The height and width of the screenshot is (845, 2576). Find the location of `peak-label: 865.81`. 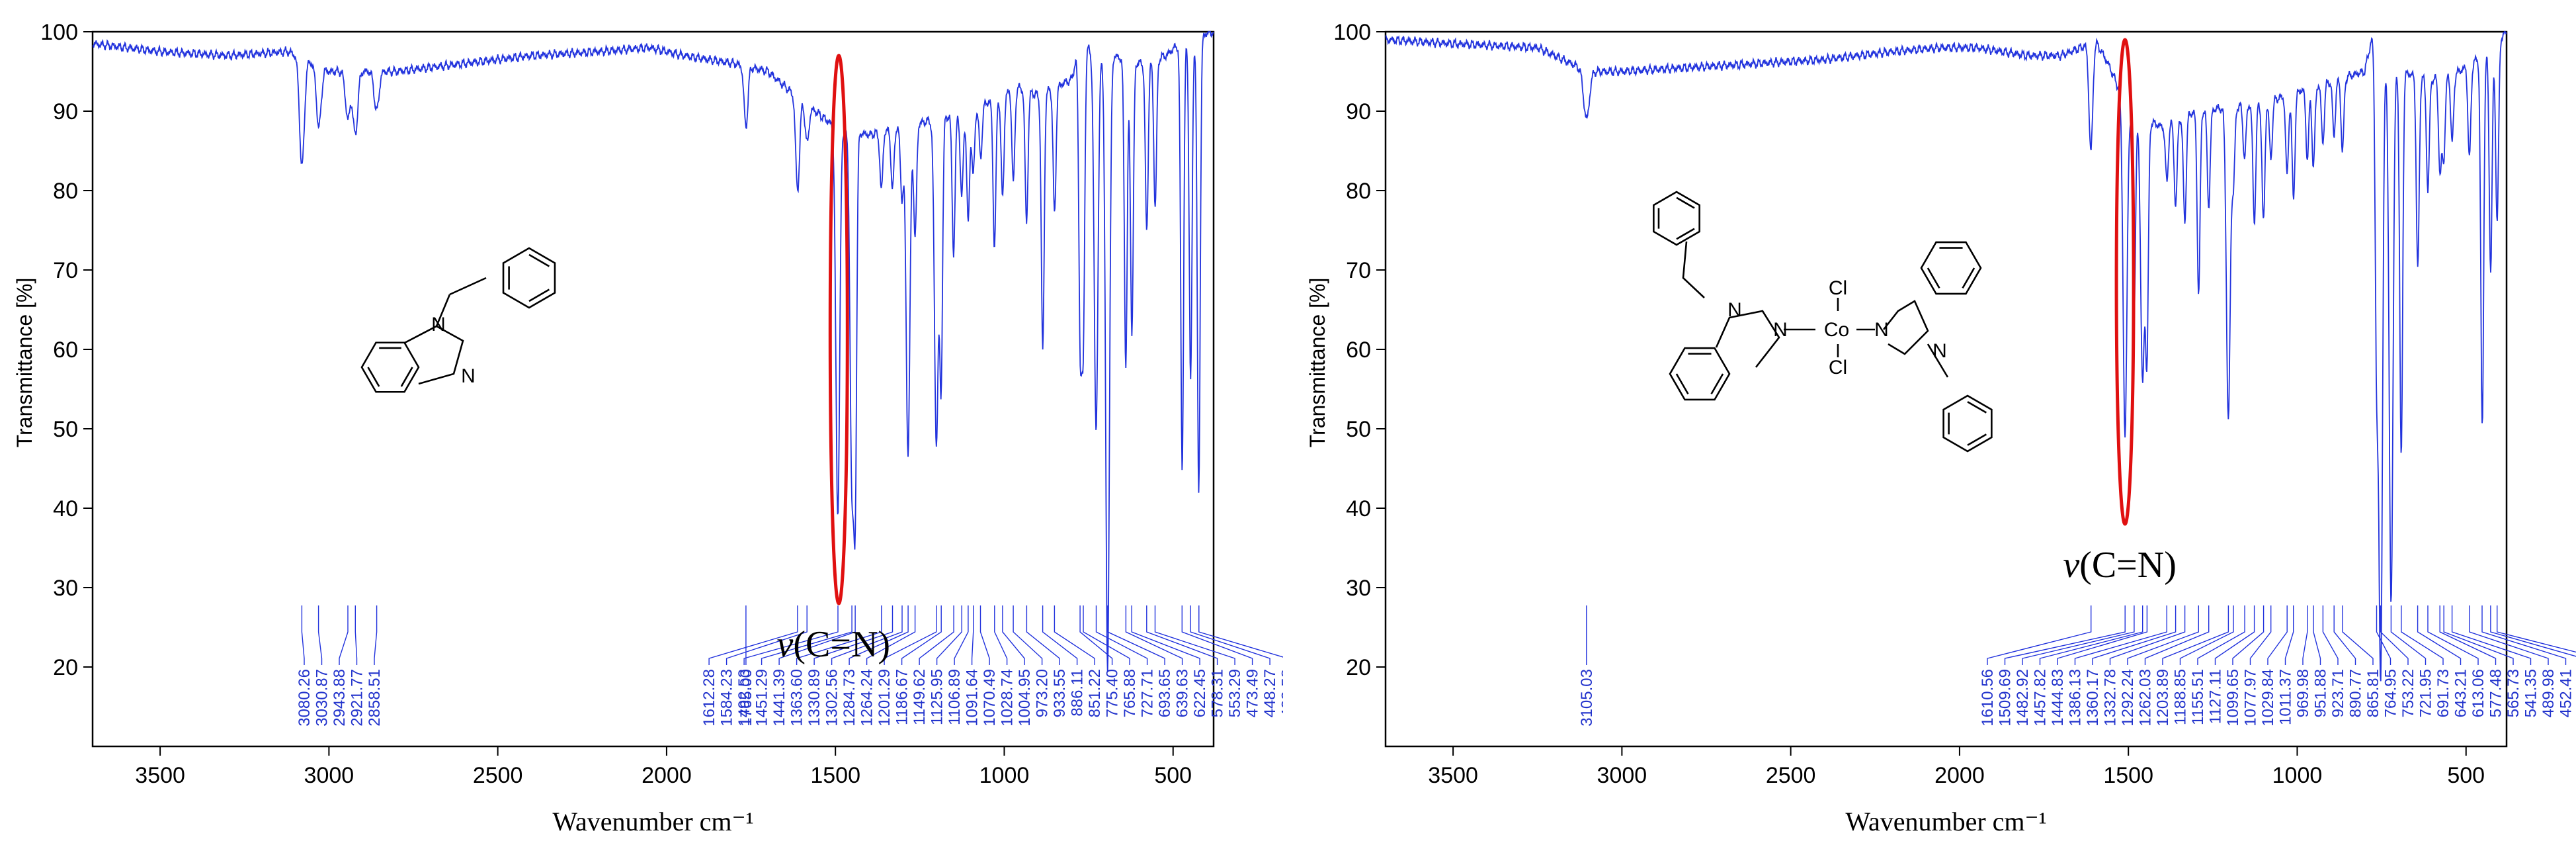

peak-label: 865.81 is located at coordinates (2373, 693).